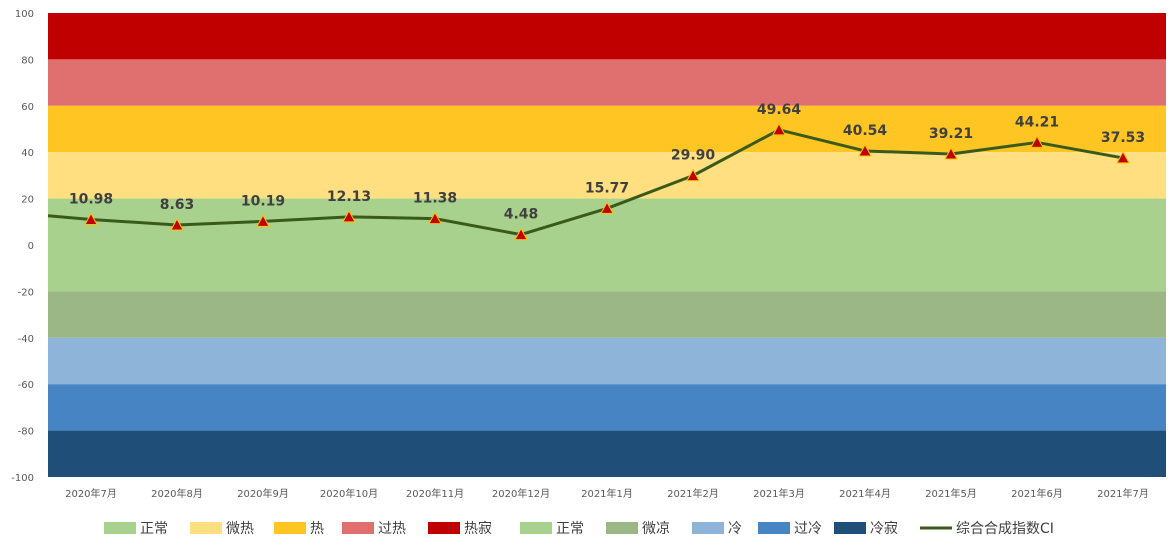 The width and height of the screenshot is (1170, 553). Describe the element at coordinates (1037, 493) in the screenshot. I see `x-tick-label: 2021年6月` at that location.